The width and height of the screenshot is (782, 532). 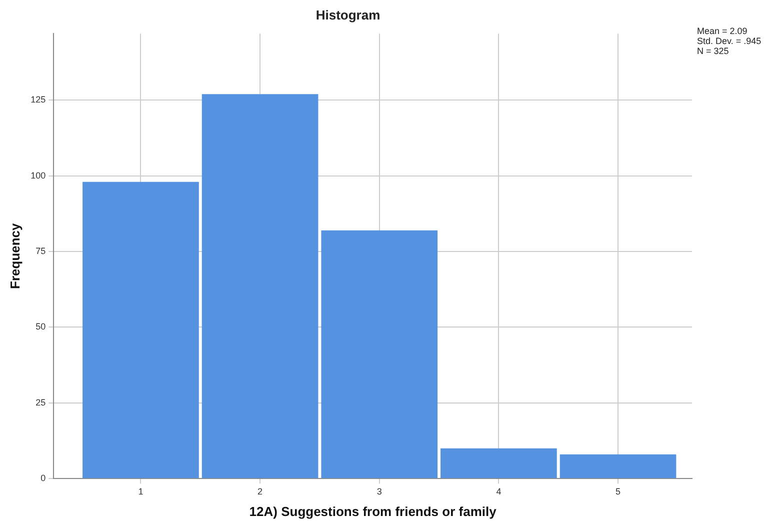 I want to click on y-tick-label: 100, so click(x=38, y=175).